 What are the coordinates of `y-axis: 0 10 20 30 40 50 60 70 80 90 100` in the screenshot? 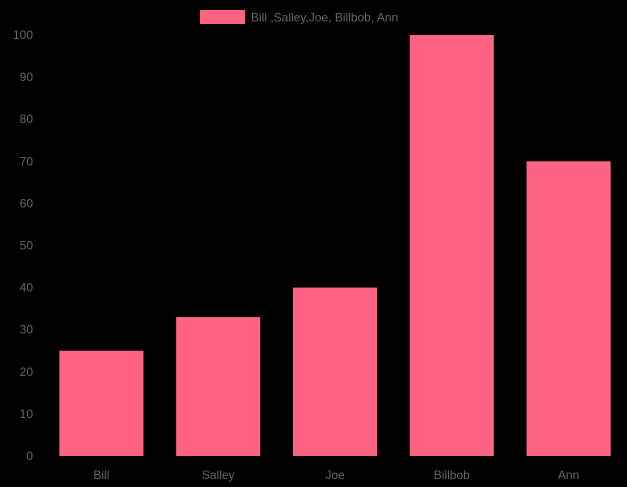 It's located at (23, 245).